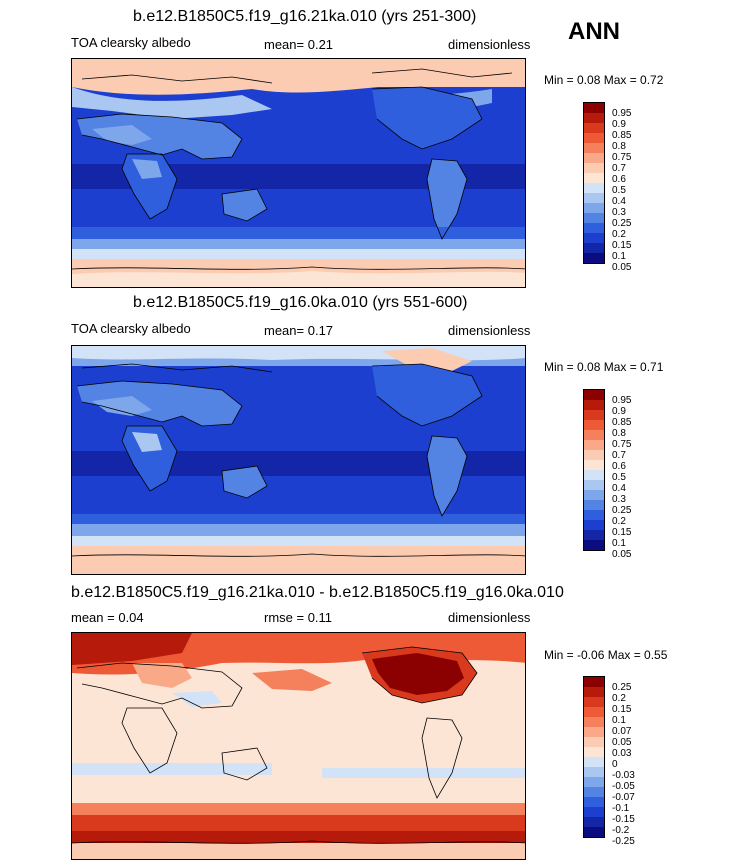 This screenshot has height=866, width=733. What do you see at coordinates (131, 328) in the screenshot?
I see `panel2-variable-label: TOA clearsky albedo` at bounding box center [131, 328].